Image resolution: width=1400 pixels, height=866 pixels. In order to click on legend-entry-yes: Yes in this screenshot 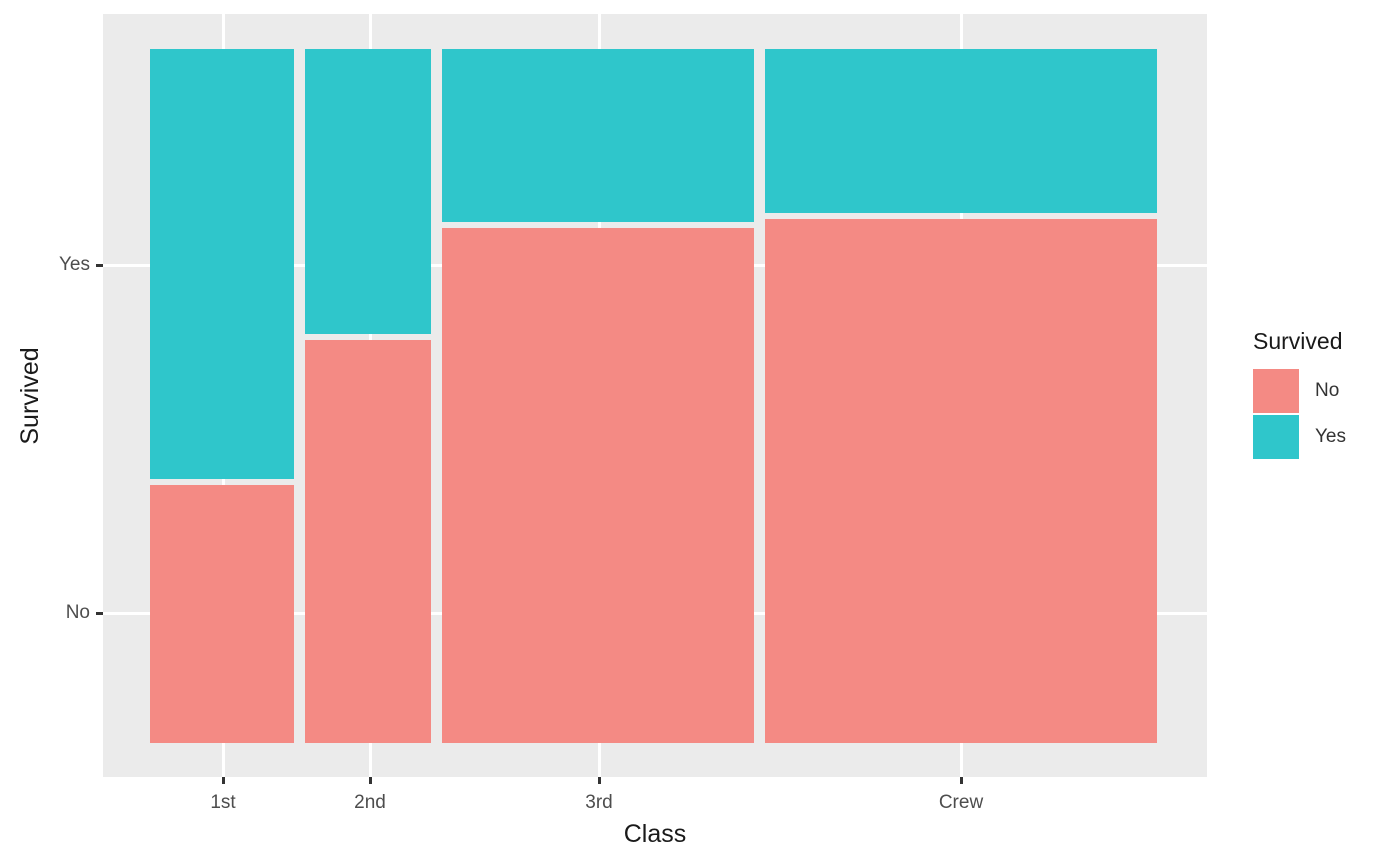, I will do `click(1323, 437)`.